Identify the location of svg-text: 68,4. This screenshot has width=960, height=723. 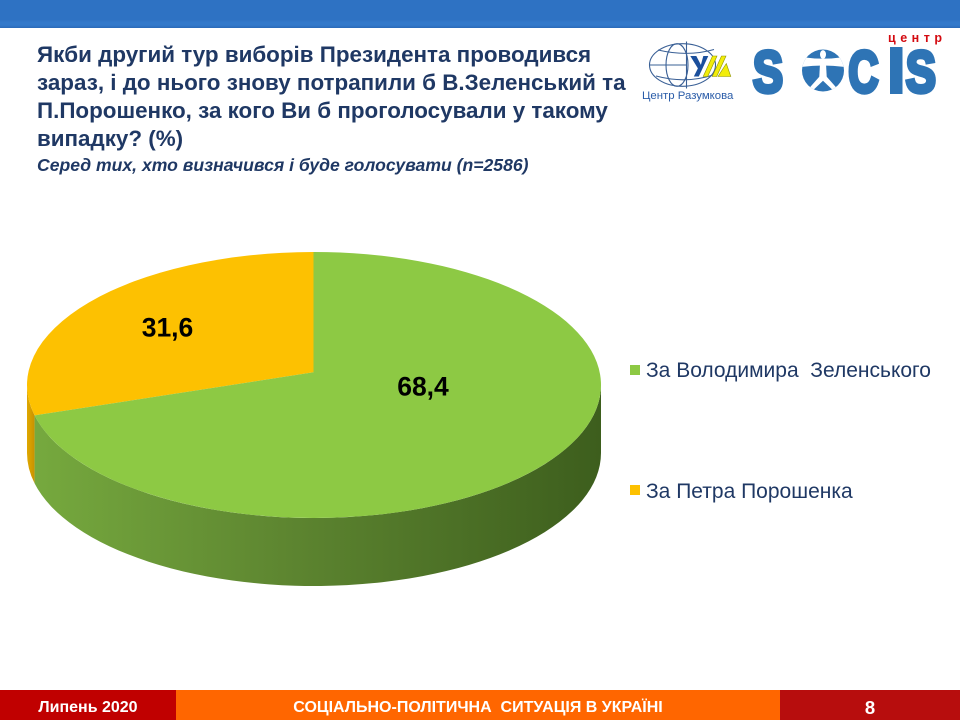
(423, 387).